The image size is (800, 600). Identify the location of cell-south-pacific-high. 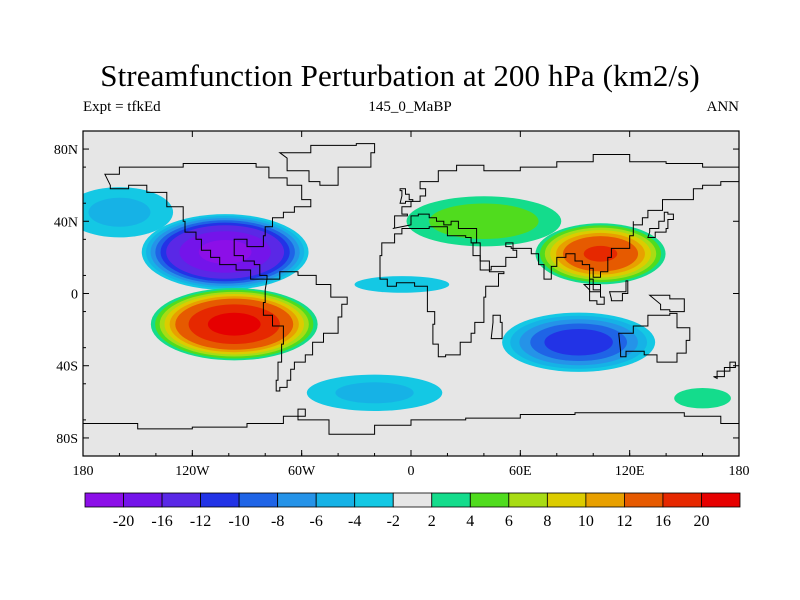
(234, 324).